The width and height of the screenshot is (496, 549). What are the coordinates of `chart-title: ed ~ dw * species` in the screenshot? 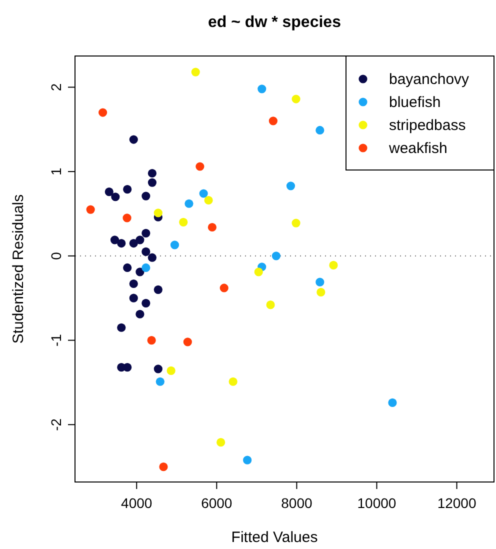 It's located at (275, 22).